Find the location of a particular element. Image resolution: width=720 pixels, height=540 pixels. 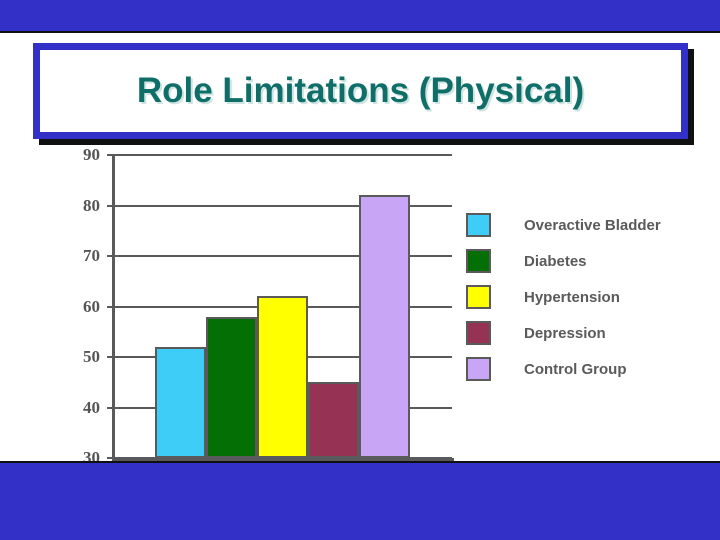

legend-label: Hypertension is located at coordinates (572, 297).